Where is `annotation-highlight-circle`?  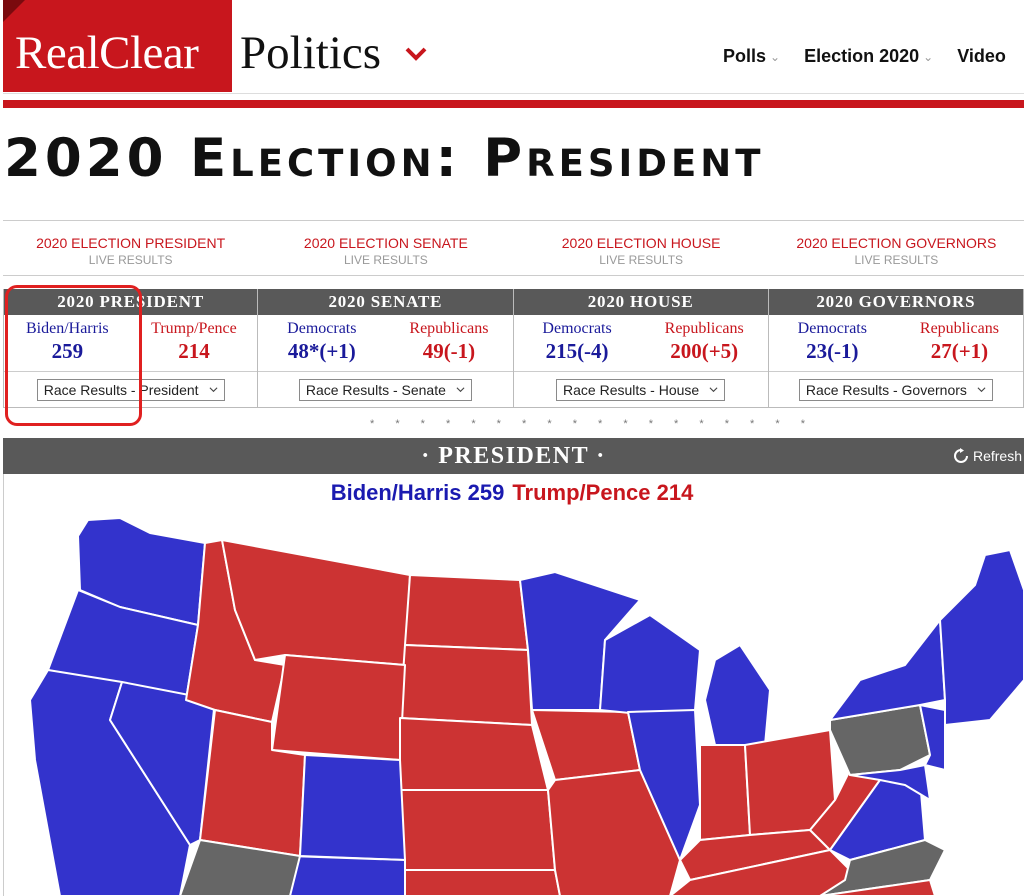 annotation-highlight-circle is located at coordinates (73, 355).